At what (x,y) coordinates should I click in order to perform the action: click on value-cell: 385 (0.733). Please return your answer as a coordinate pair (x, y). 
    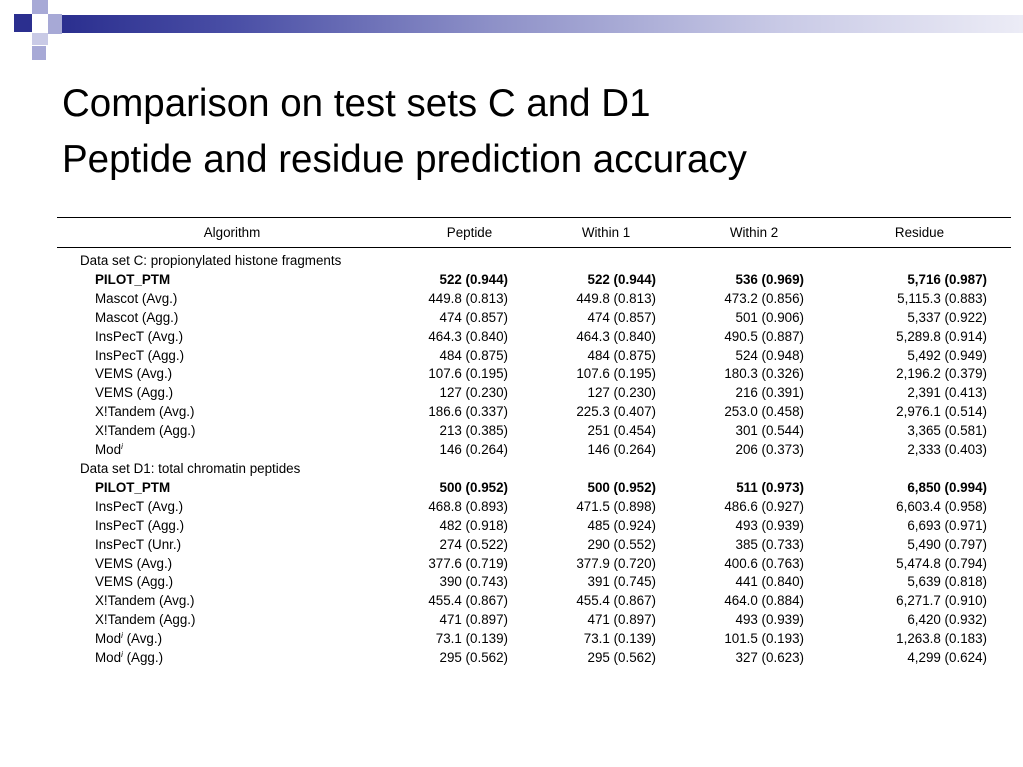
    Looking at the image, I should click on (770, 544).